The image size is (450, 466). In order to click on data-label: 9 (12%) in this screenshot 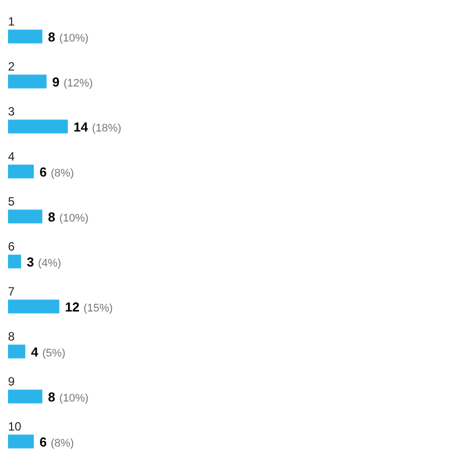, I will do `click(72, 82)`.